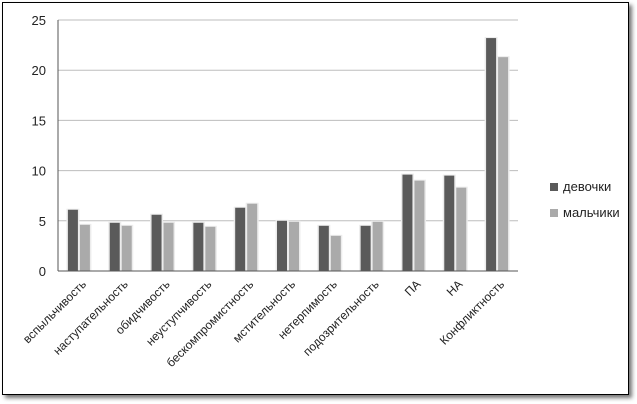 The height and width of the screenshot is (404, 637). Describe the element at coordinates (39, 70) in the screenshot. I see `y-tick-label: 20` at that location.